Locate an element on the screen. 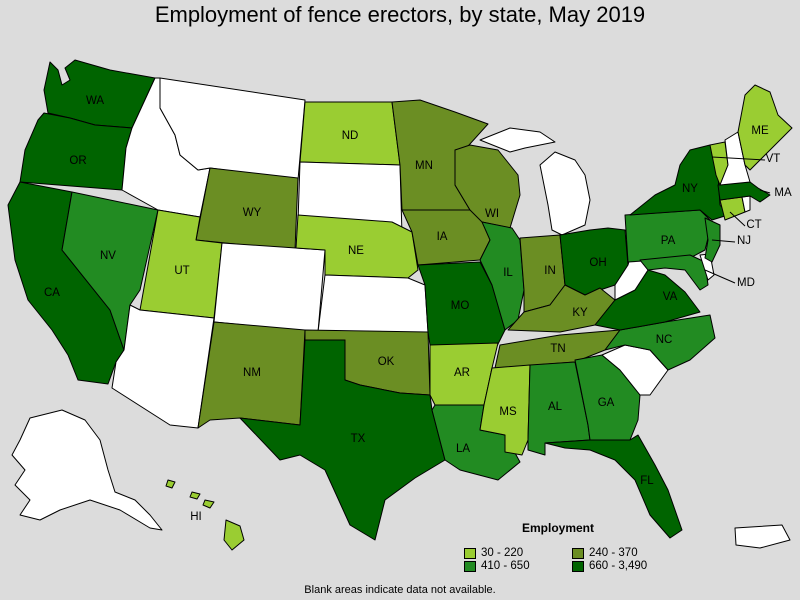 This screenshot has height=600, width=800. state-label-pa: PA is located at coordinates (668, 241).